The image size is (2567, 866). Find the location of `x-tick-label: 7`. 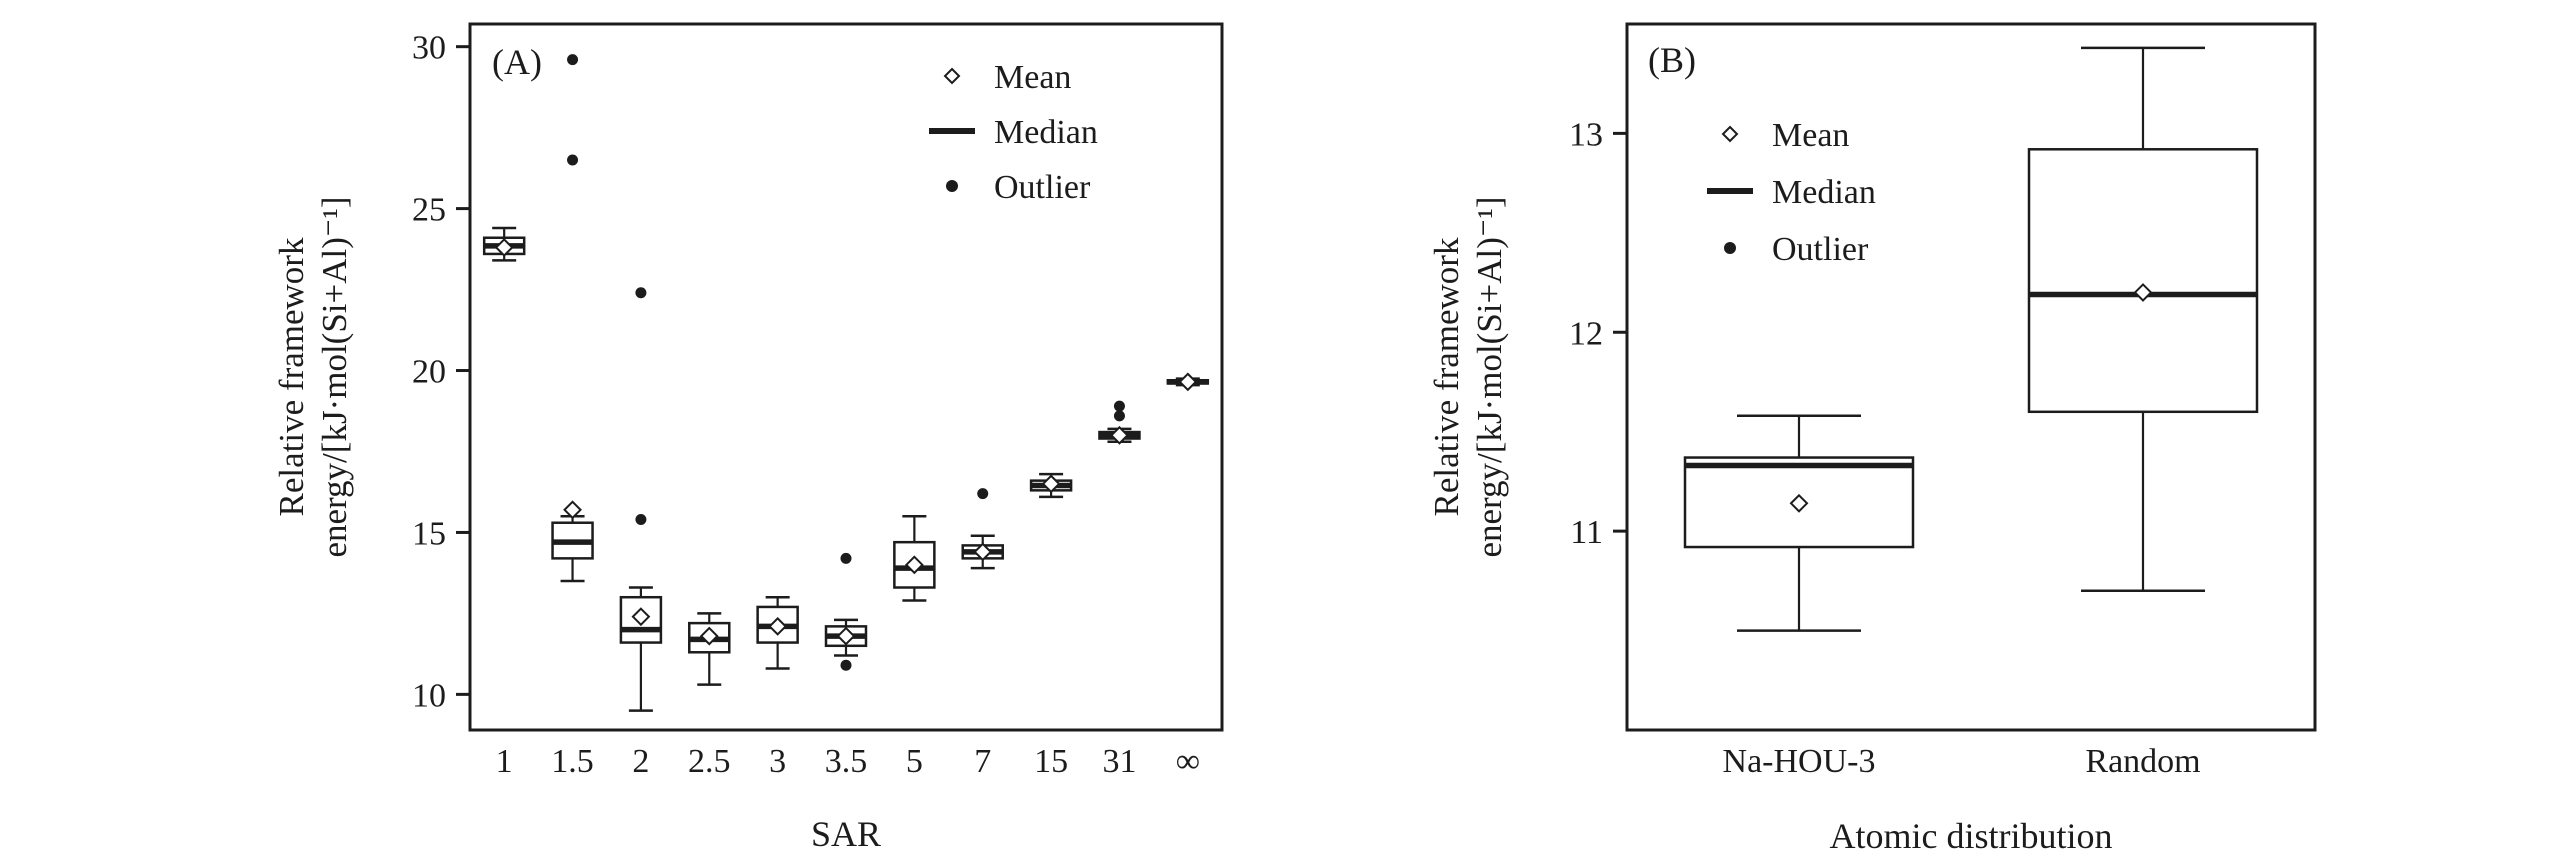

x-tick-label: 7 is located at coordinates (982, 761).